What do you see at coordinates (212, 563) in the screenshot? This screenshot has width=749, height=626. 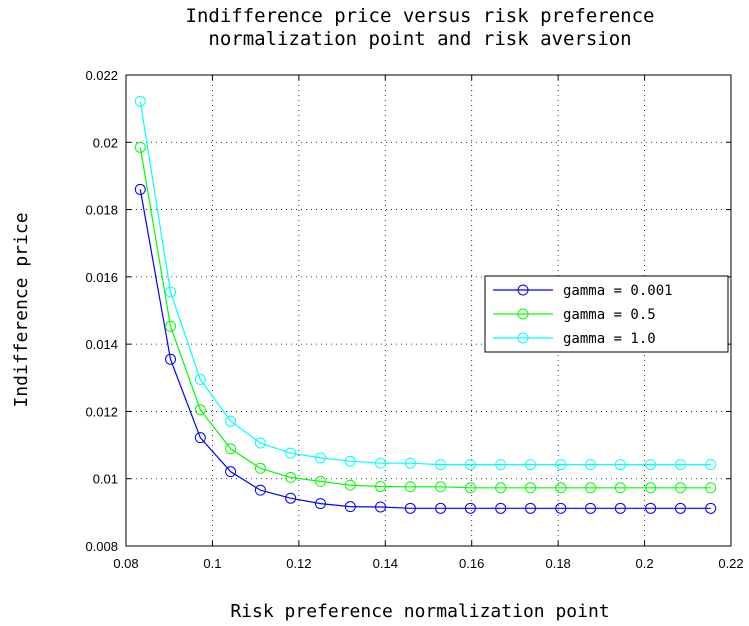 I see `x-tick-label: 0.1` at bounding box center [212, 563].